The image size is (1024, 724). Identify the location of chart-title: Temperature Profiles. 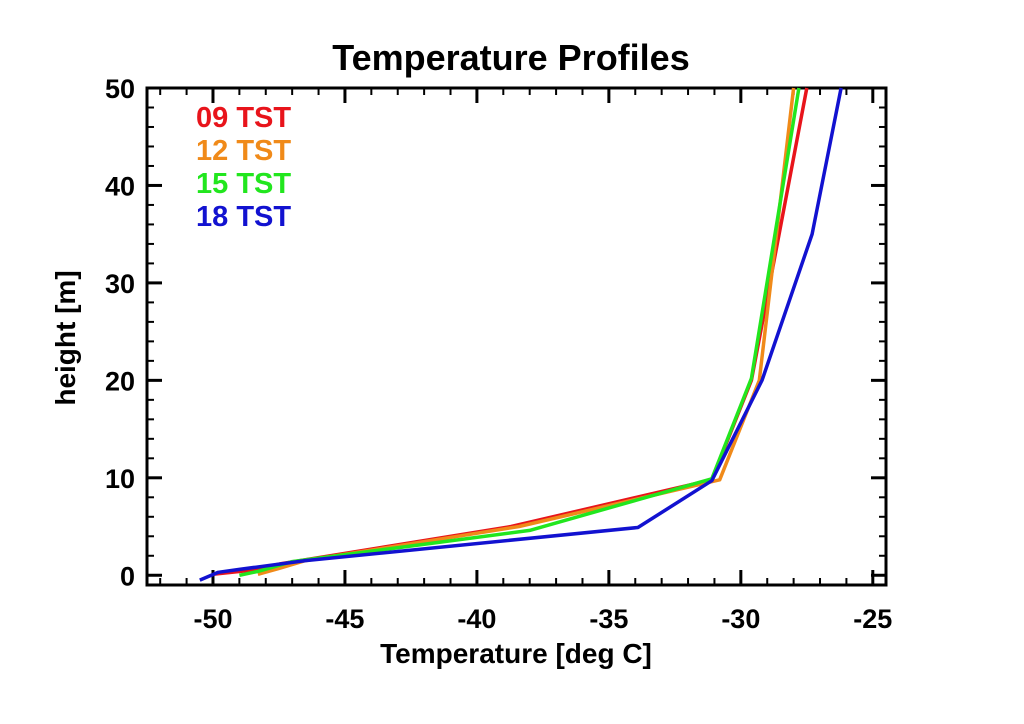
(510, 57).